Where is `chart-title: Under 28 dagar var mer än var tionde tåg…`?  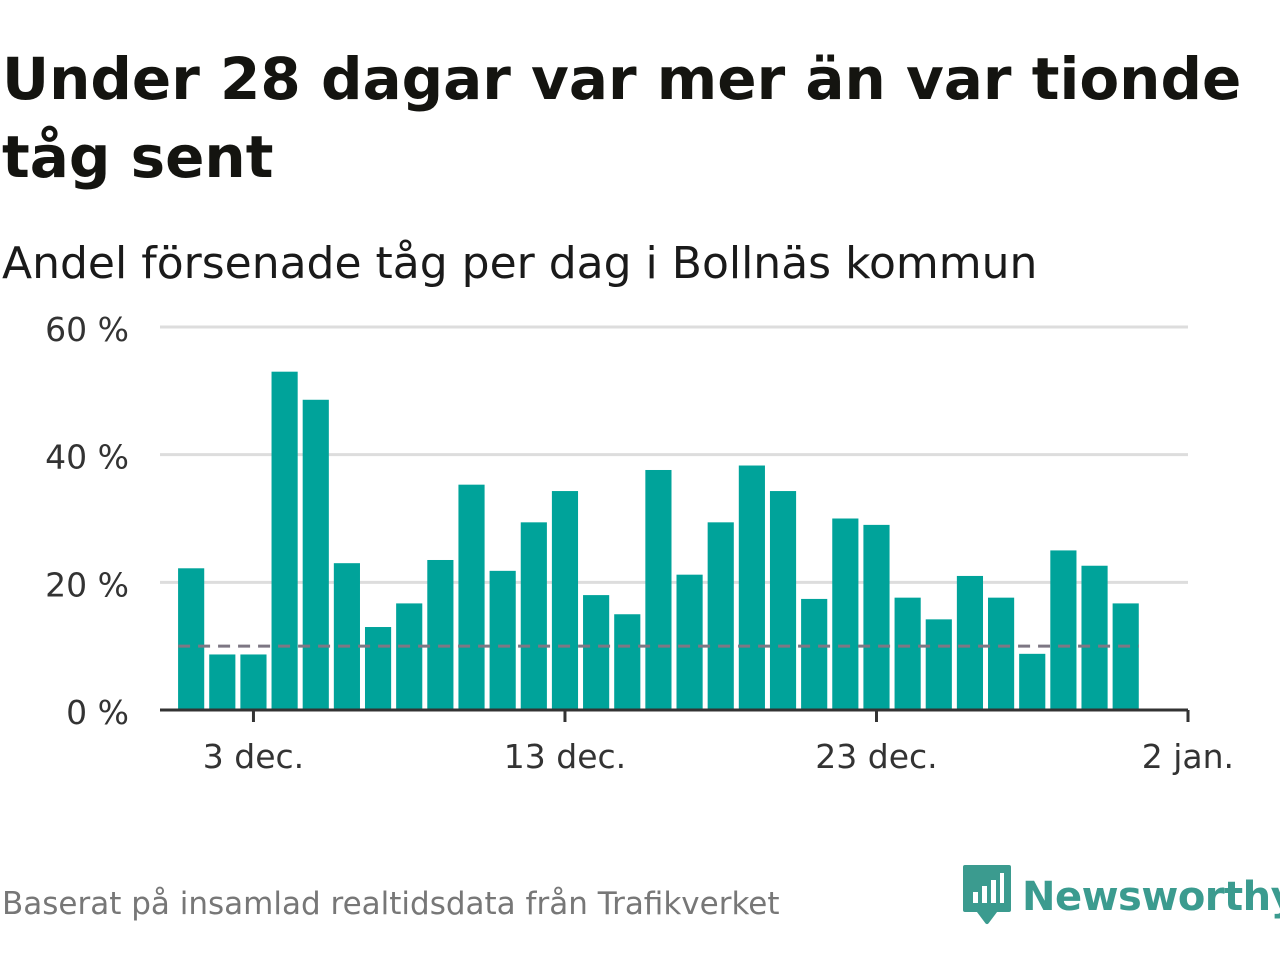
chart-title: Under 28 dagar var mer än var tionde tåg… is located at coordinates (622, 118).